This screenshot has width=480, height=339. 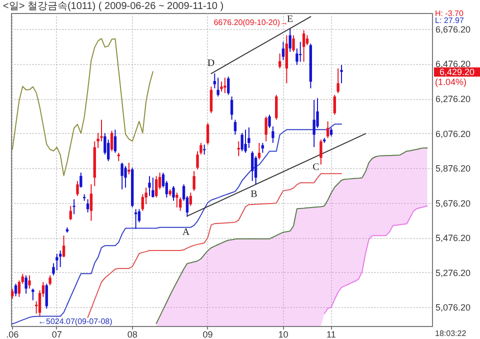 What do you see at coordinates (453, 64) in the screenshot?
I see `y-tick-label: 6,476.20` at bounding box center [453, 64].